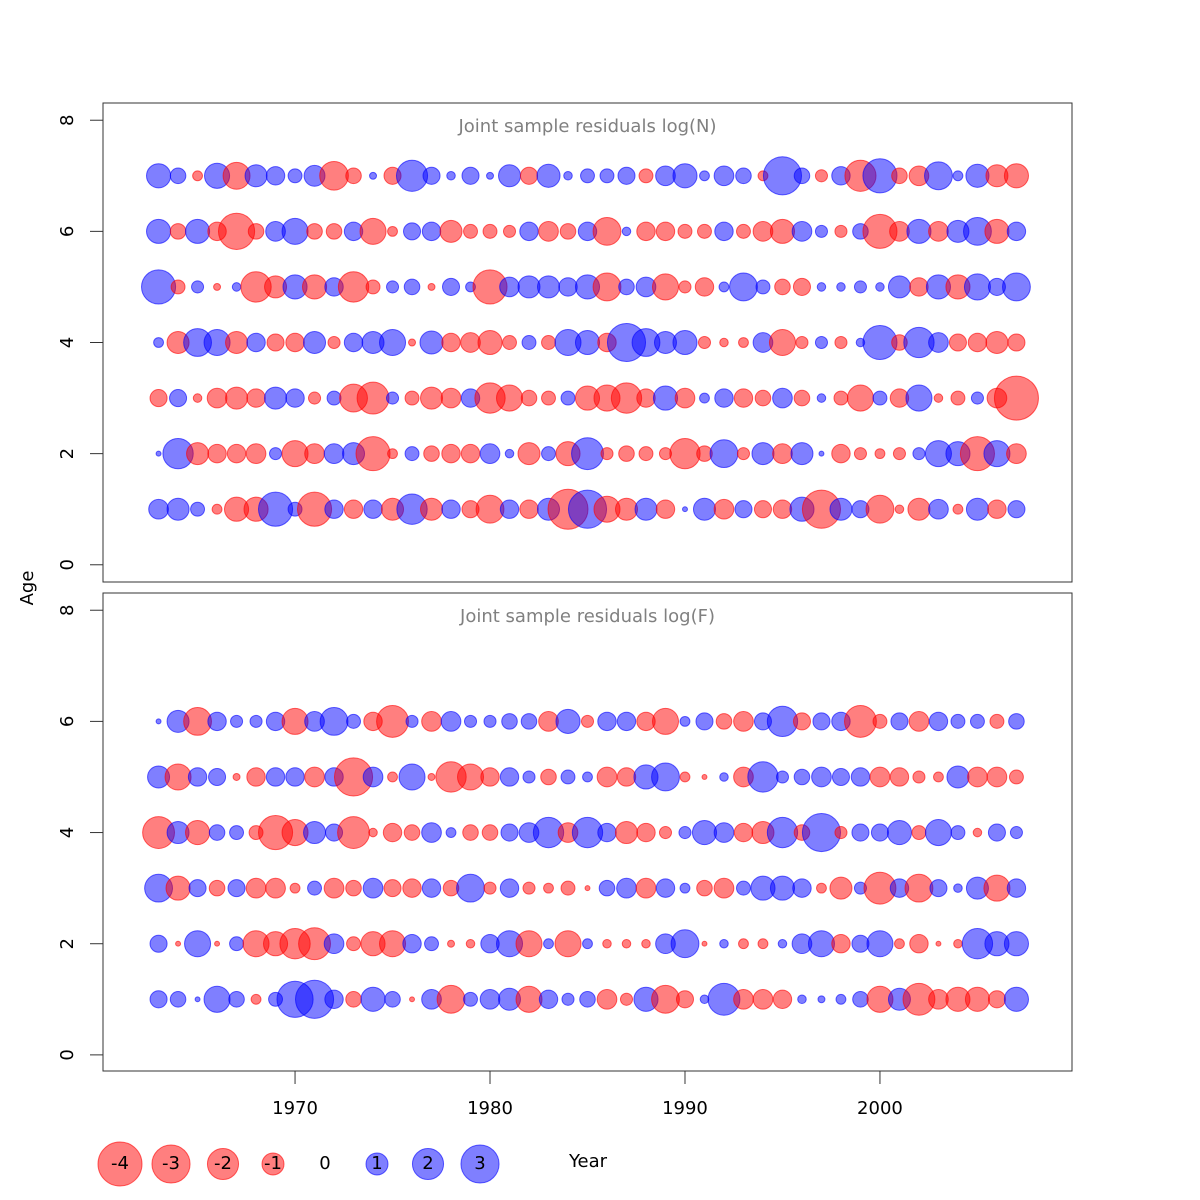 This screenshot has height=1200, width=1200. I want to click on legend-label: -3, so click(171, 1163).